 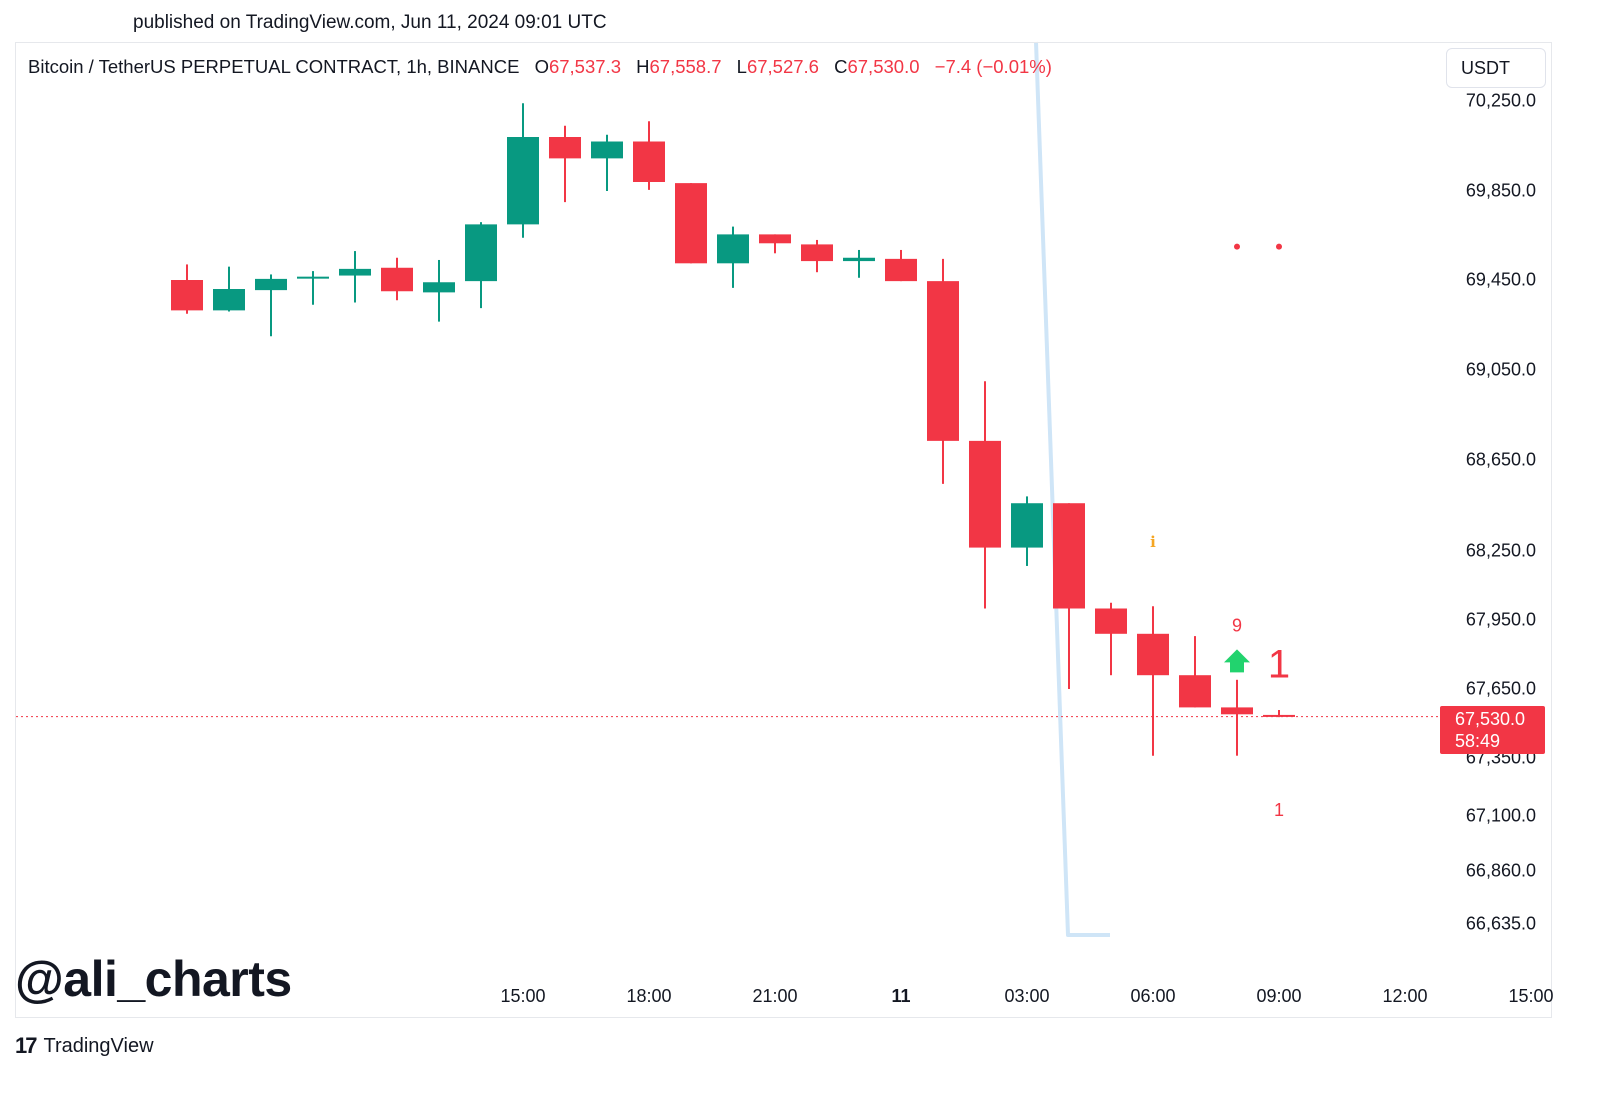 What do you see at coordinates (993, 66) in the screenshot?
I see `change-value: −7.4 (−0.01%)` at bounding box center [993, 66].